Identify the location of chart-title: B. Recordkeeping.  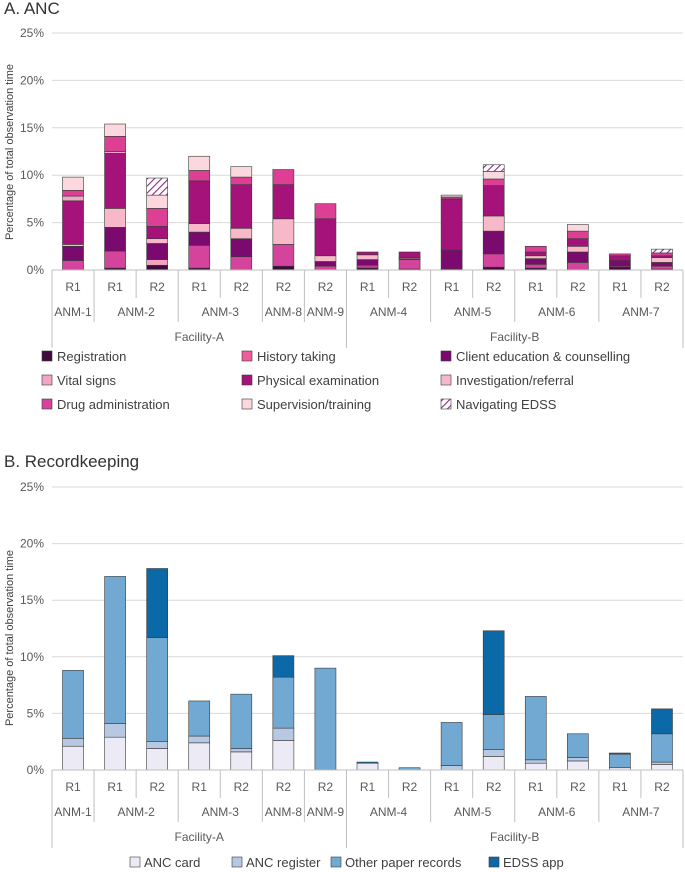
(71, 461).